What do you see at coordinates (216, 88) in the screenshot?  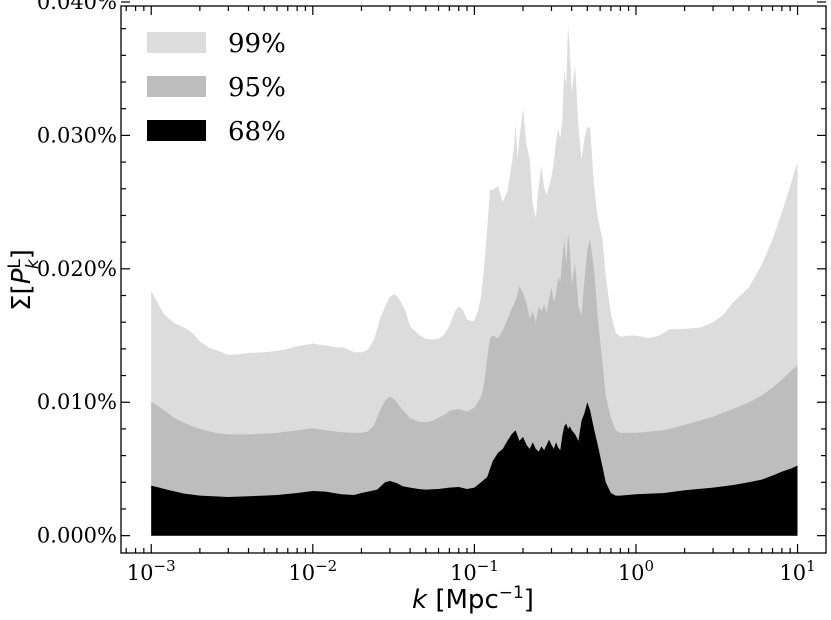 I see `legend: 99% 95% 68%` at bounding box center [216, 88].